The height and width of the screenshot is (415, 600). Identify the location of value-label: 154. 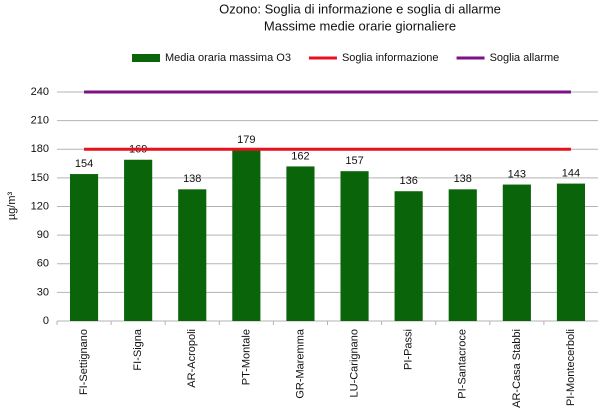
(84, 164).